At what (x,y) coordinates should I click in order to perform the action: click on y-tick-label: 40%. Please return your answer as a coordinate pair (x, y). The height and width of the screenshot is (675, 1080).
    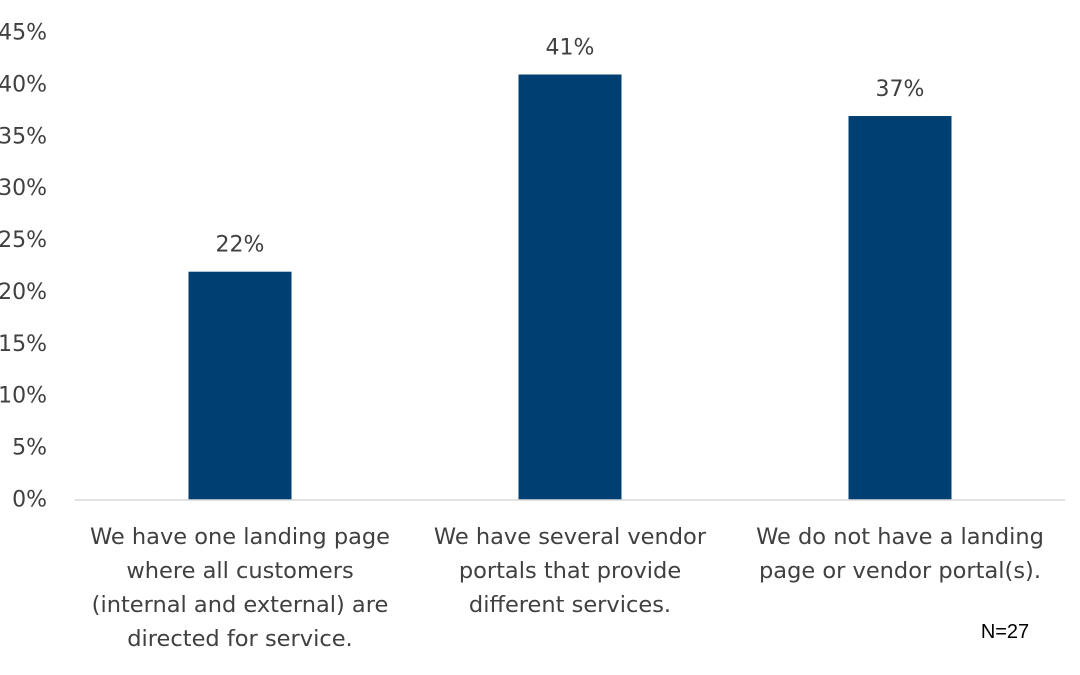
    Looking at the image, I should click on (23, 84).